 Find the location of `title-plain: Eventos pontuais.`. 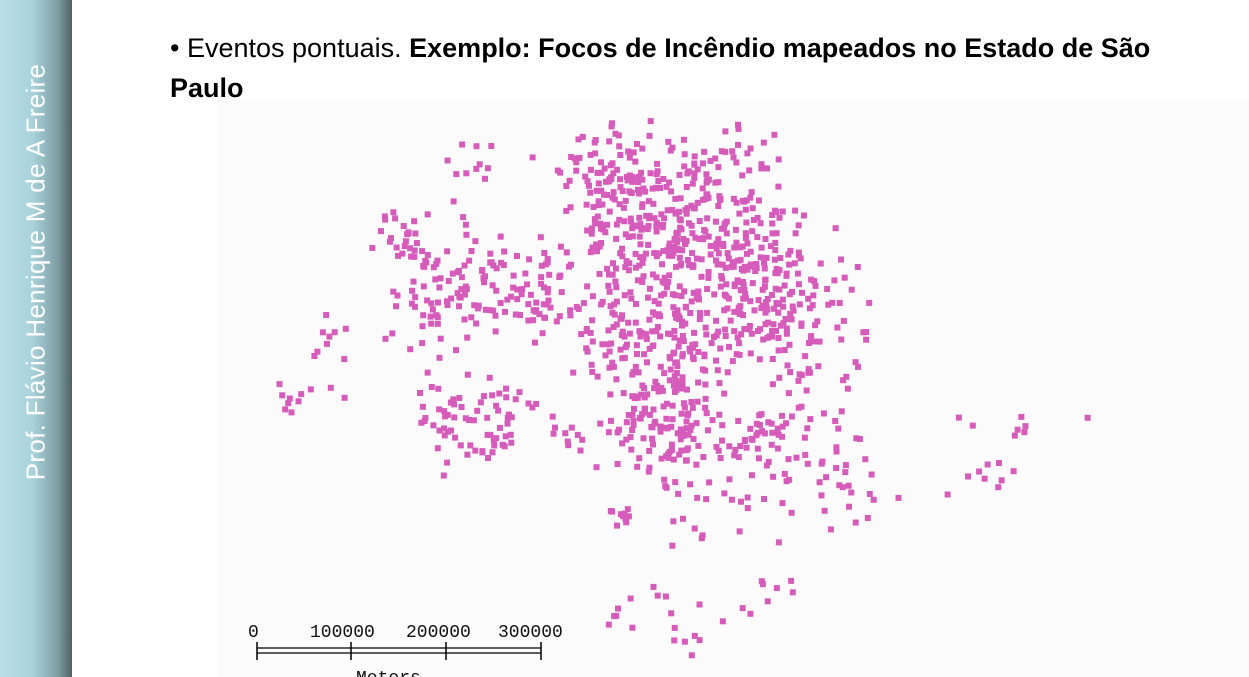

title-plain: Eventos pontuais. is located at coordinates (294, 48).